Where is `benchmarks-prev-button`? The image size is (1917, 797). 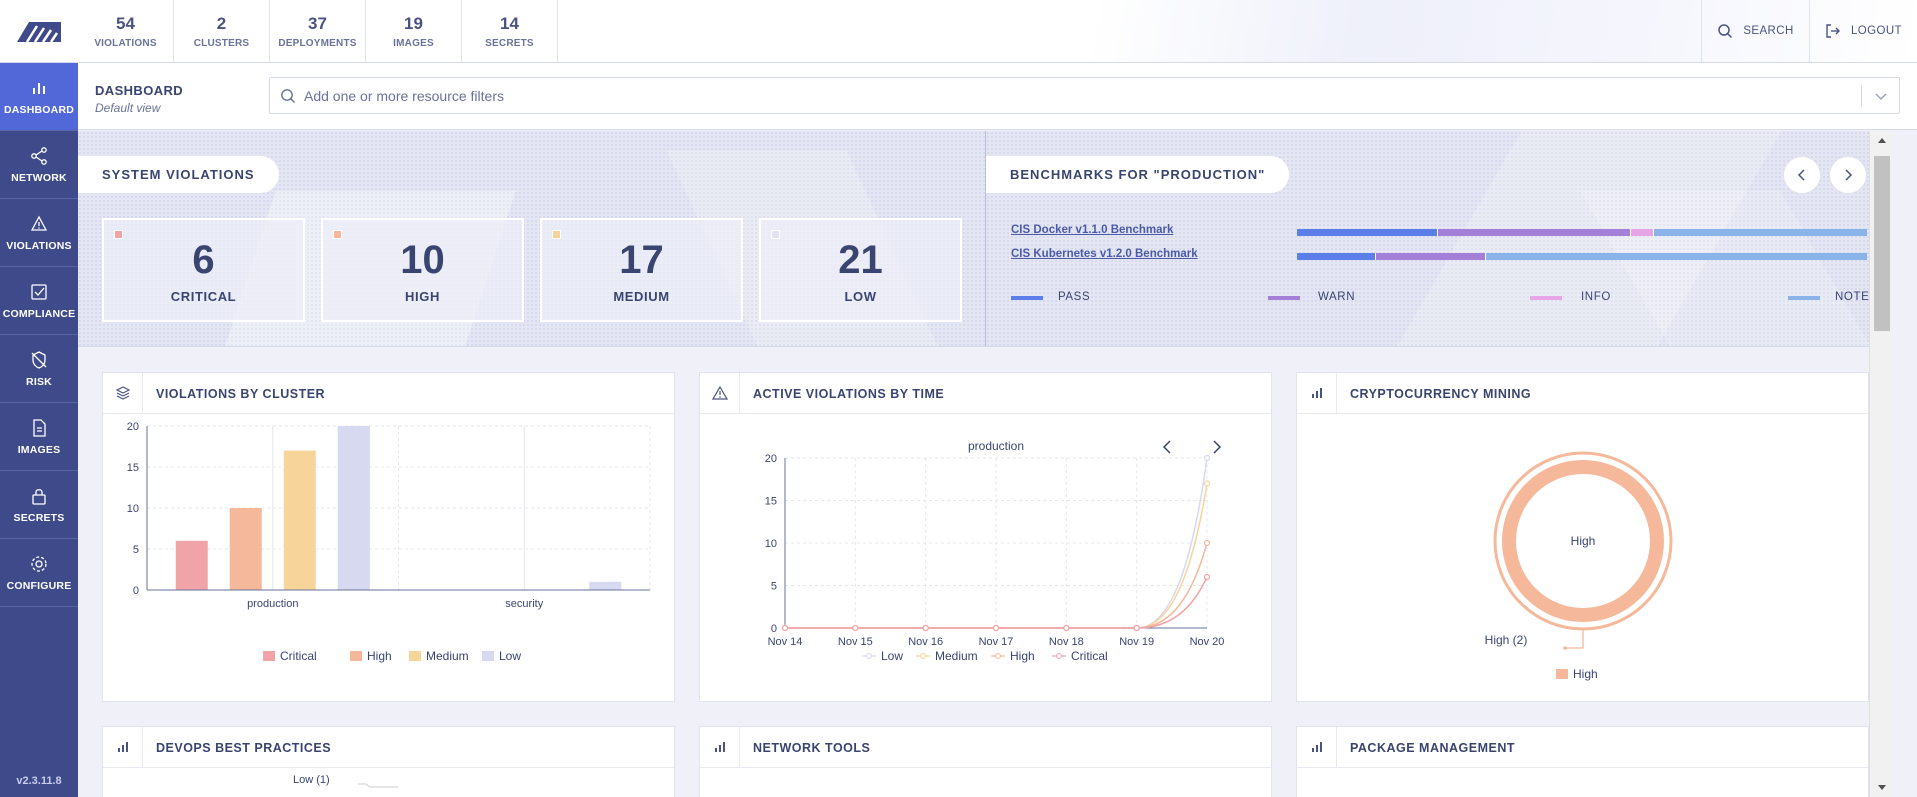 benchmarks-prev-button is located at coordinates (1802, 175).